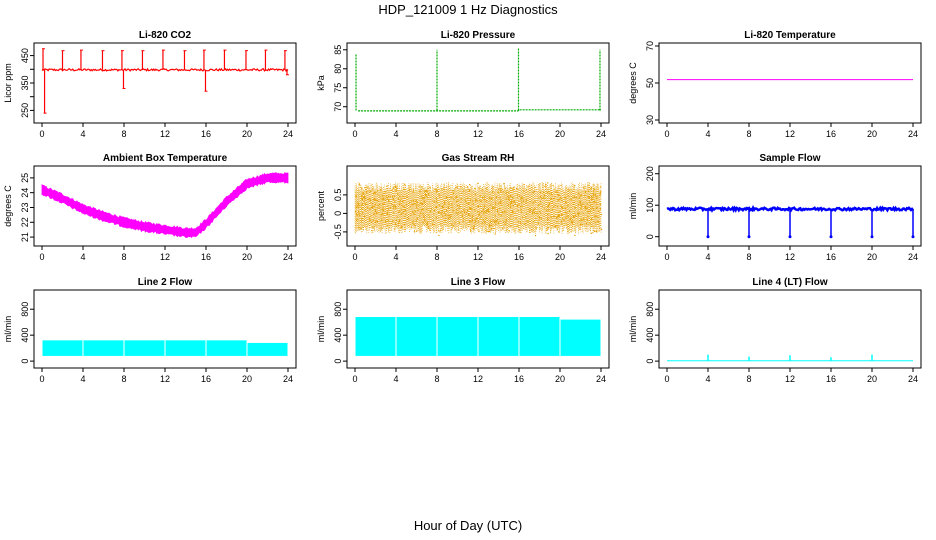  What do you see at coordinates (479, 110) in the screenshot?
I see `series-line` at bounding box center [479, 110].